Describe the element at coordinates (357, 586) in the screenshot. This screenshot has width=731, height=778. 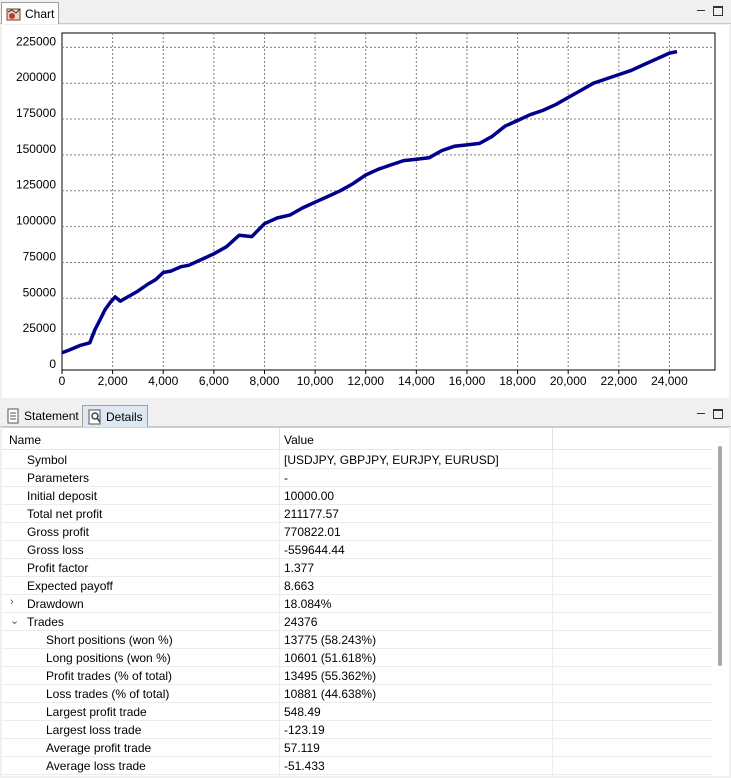
I see `table-row: Expected payoff 8.663` at that location.